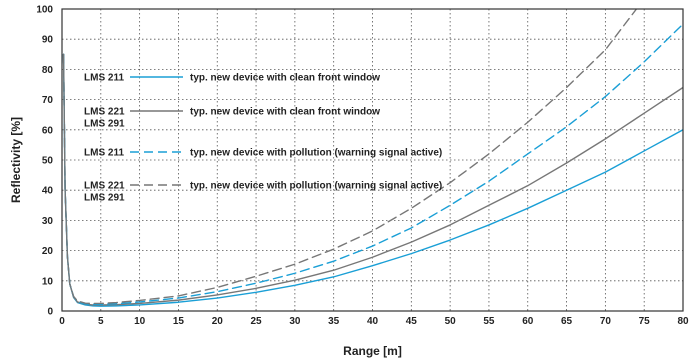 This screenshot has height=363, width=698. I want to click on x-tick-label: 50, so click(451, 321).